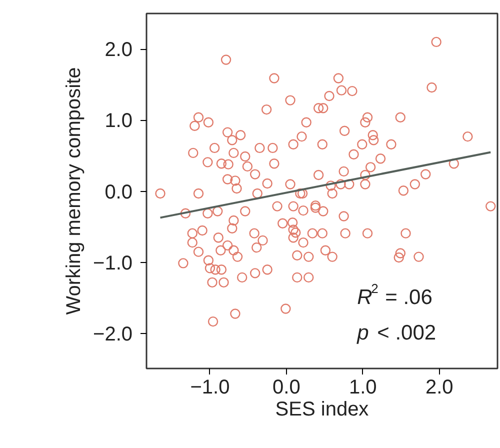 The width and height of the screenshot is (500, 448). Describe the element at coordinates (118, 121) in the screenshot. I see `y-tick-label: 1.0` at that location.